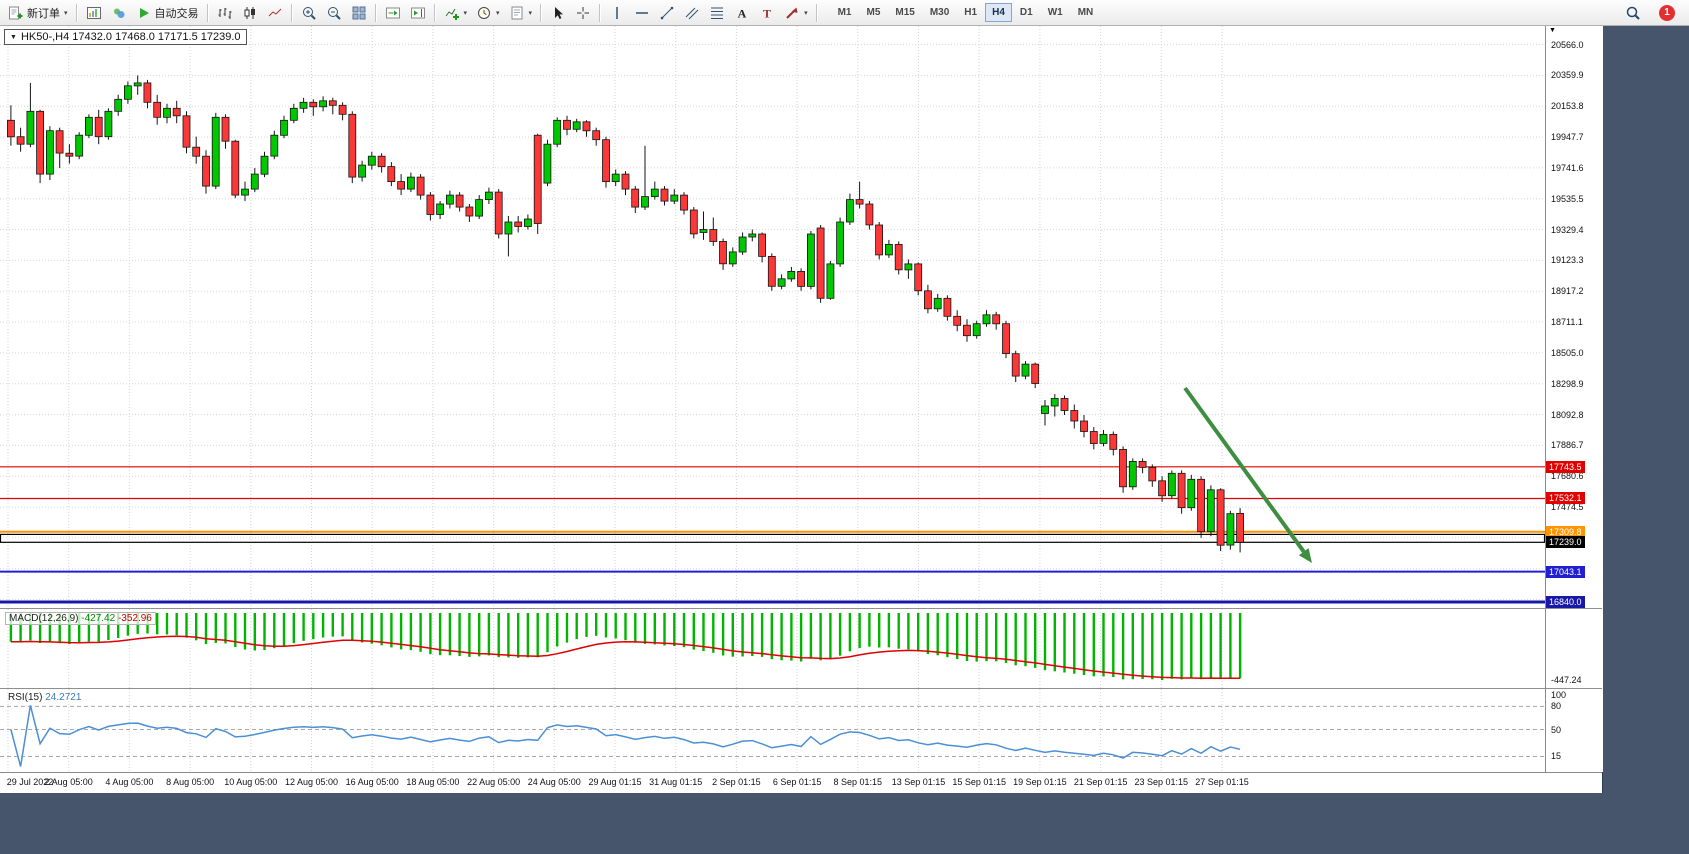 This screenshot has width=1689, height=854. I want to click on zoom-in-button, so click(309, 13).